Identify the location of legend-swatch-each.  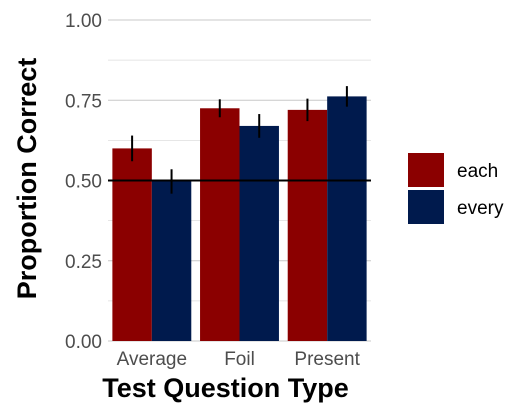
(426, 170).